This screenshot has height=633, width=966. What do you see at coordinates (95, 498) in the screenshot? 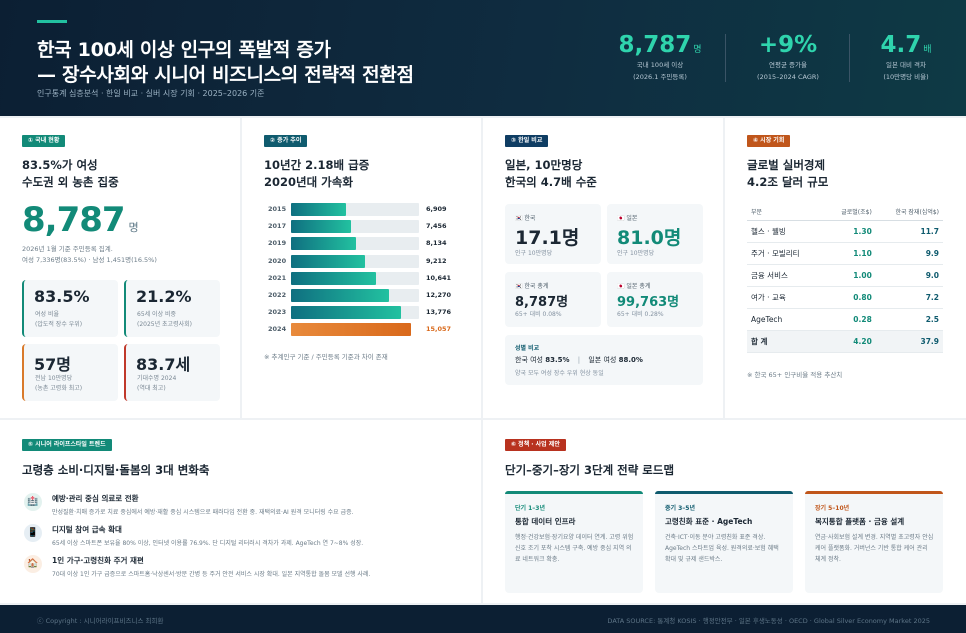
I see `trend-title: 예방·관리 중심 의료로 전환` at bounding box center [95, 498].